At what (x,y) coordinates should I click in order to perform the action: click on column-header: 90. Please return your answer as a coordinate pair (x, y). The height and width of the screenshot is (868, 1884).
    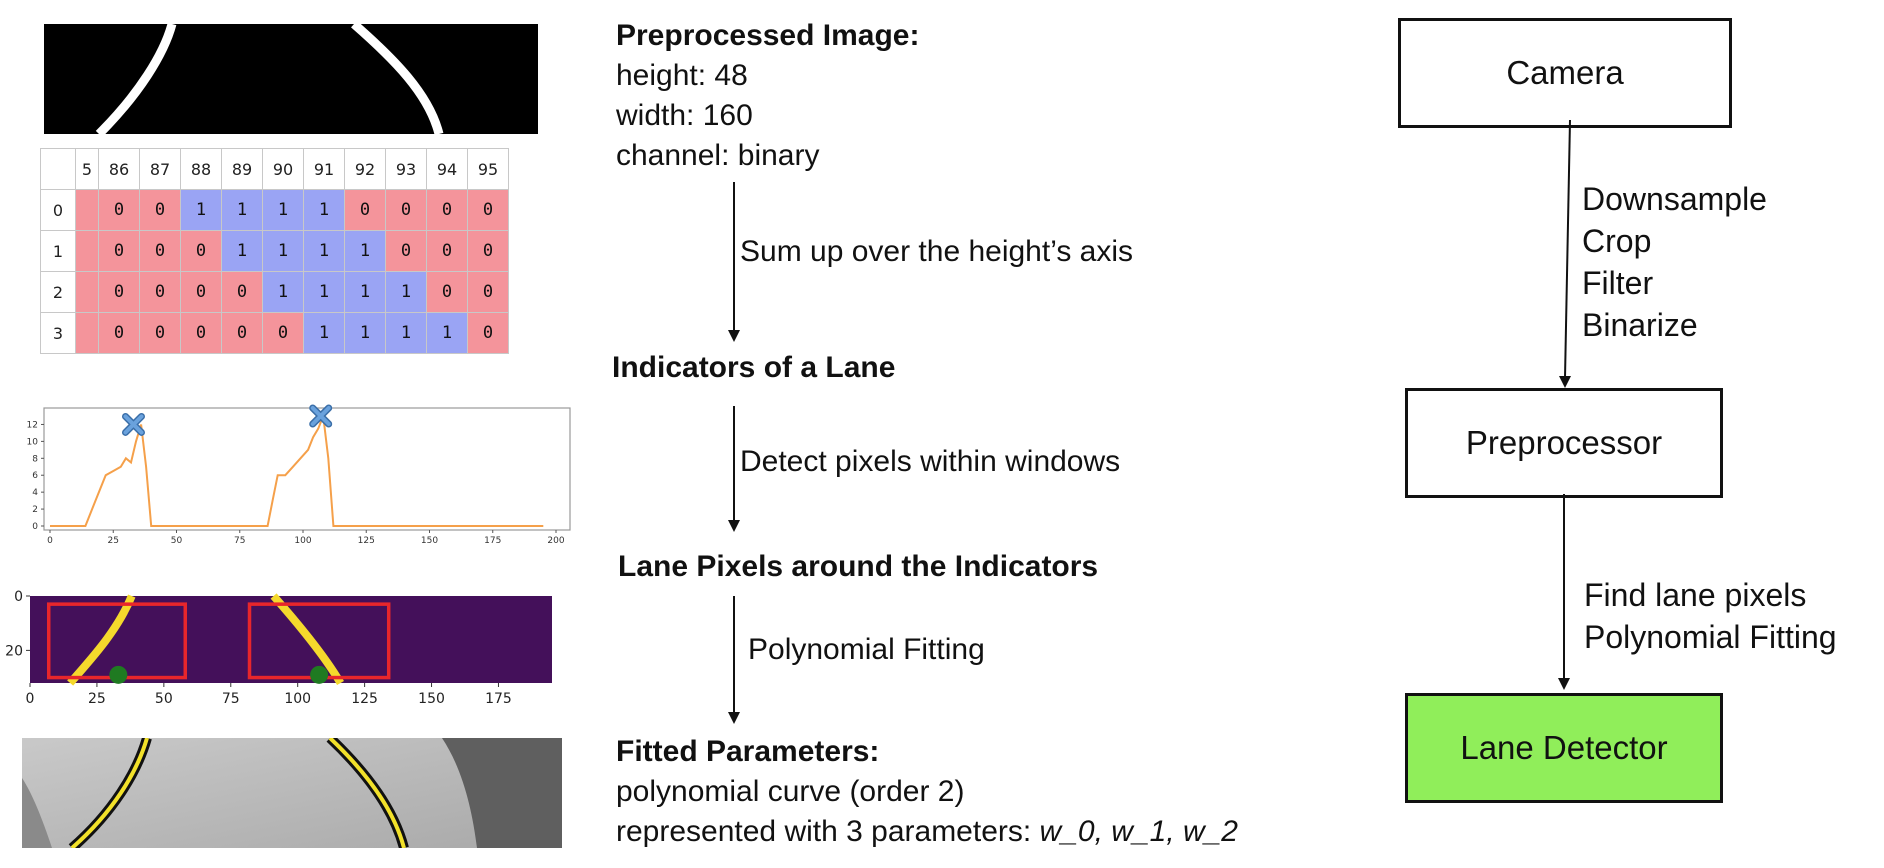
    Looking at the image, I should click on (283, 169).